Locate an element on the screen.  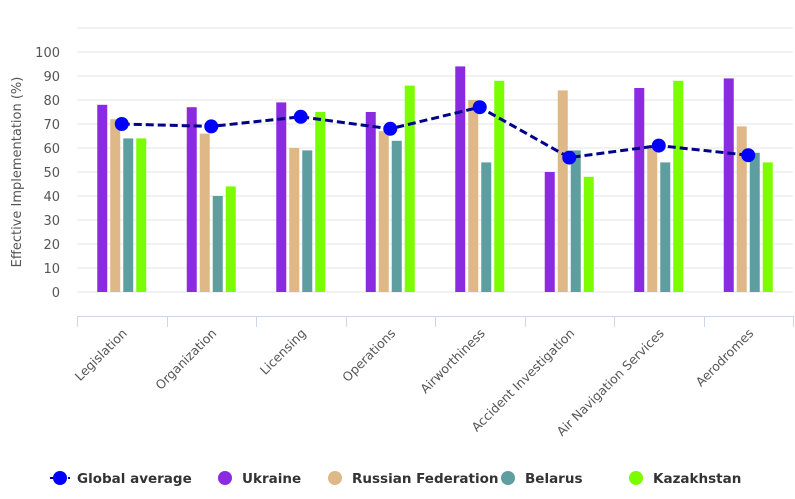
y-tick-label: 60 is located at coordinates (51, 149).